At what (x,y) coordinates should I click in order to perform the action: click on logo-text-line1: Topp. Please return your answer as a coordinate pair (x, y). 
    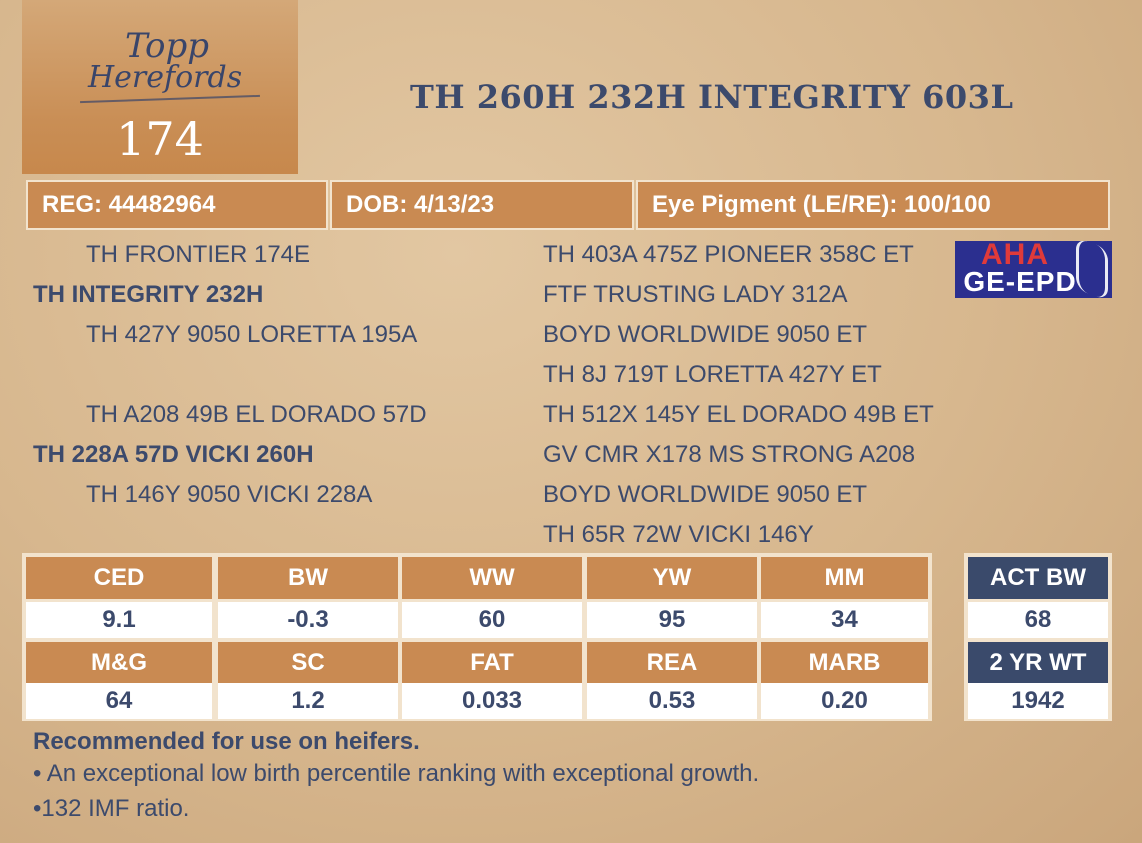
    Looking at the image, I should click on (167, 46).